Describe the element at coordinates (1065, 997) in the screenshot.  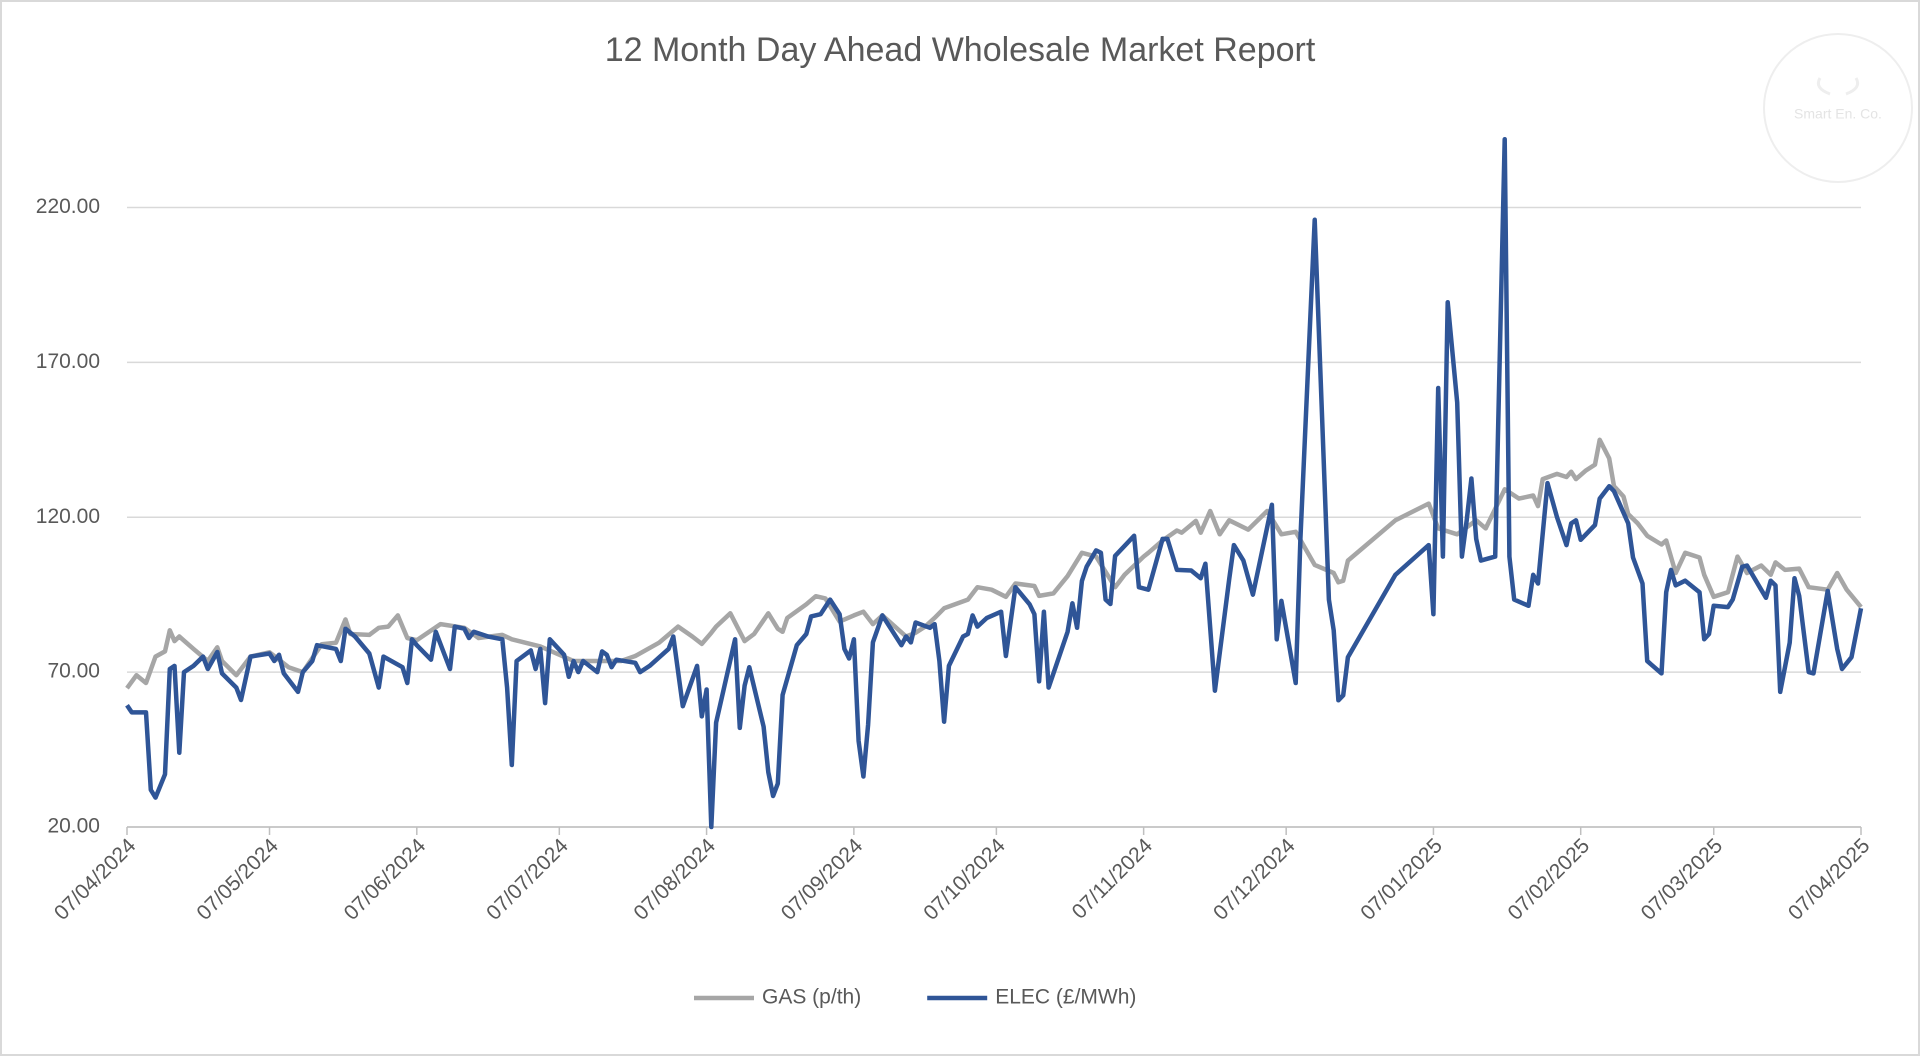
I see `legend-label: ELEC (£/MWh)` at that location.